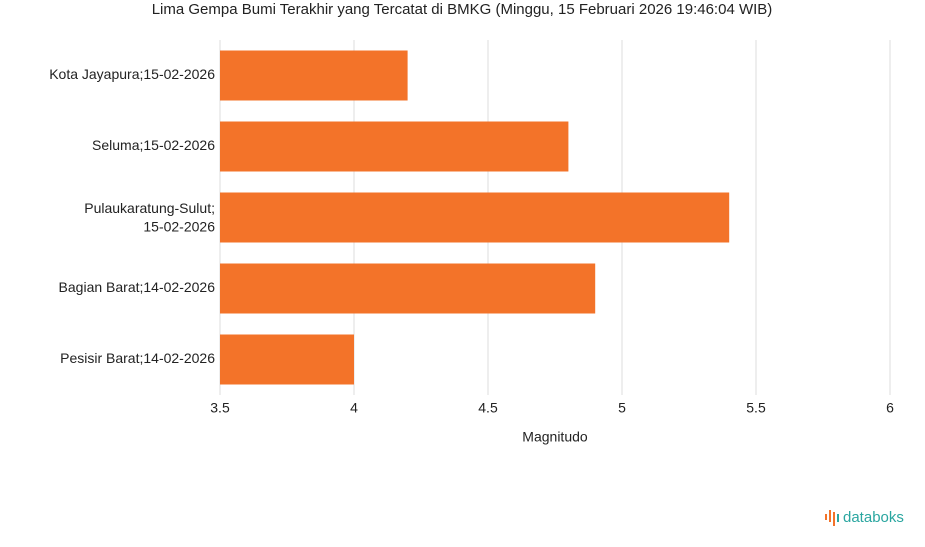 This screenshot has height=547, width=925. What do you see at coordinates (622, 408) in the screenshot?
I see `x-tick-label: 5` at bounding box center [622, 408].